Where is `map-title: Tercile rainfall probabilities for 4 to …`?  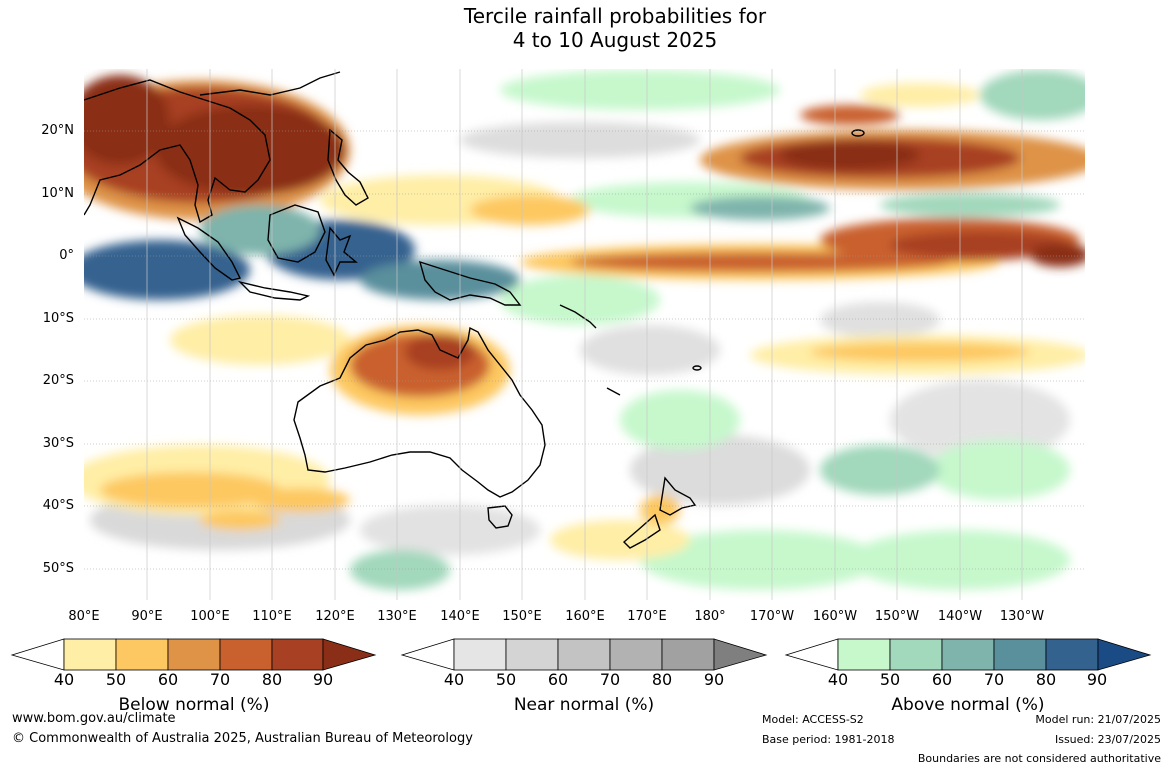
map-title: Tercile rainfall probabilities for 4 to … is located at coordinates (586, 28).